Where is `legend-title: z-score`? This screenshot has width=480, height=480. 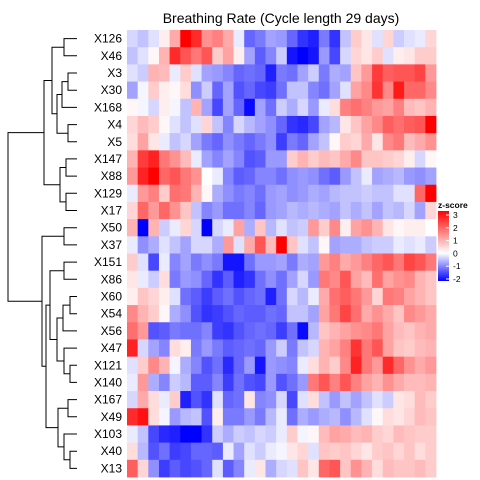 legend-title: z-score is located at coordinates (453, 205).